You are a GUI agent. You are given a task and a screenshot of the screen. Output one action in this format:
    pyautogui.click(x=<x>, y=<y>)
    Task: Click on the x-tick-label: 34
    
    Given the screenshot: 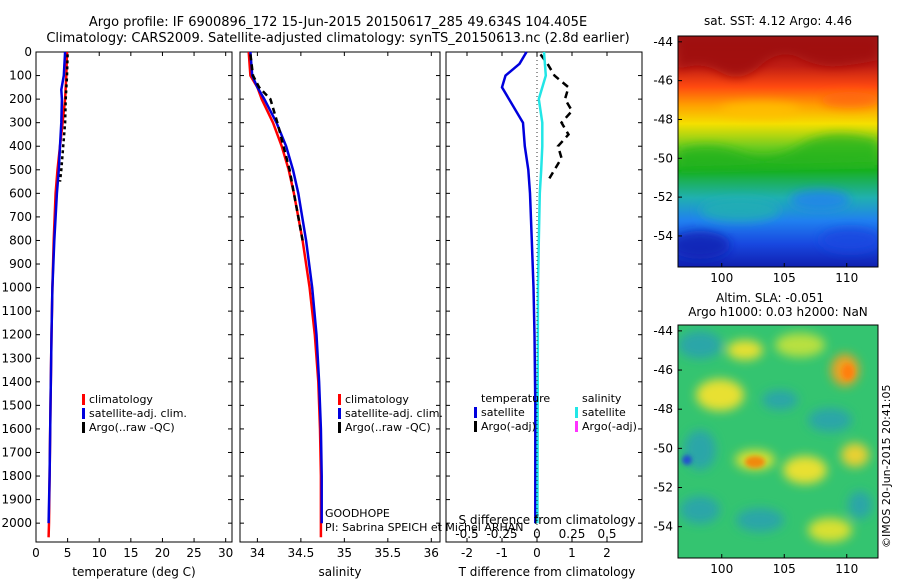 What is the action you would take?
    pyautogui.click(x=257, y=553)
    